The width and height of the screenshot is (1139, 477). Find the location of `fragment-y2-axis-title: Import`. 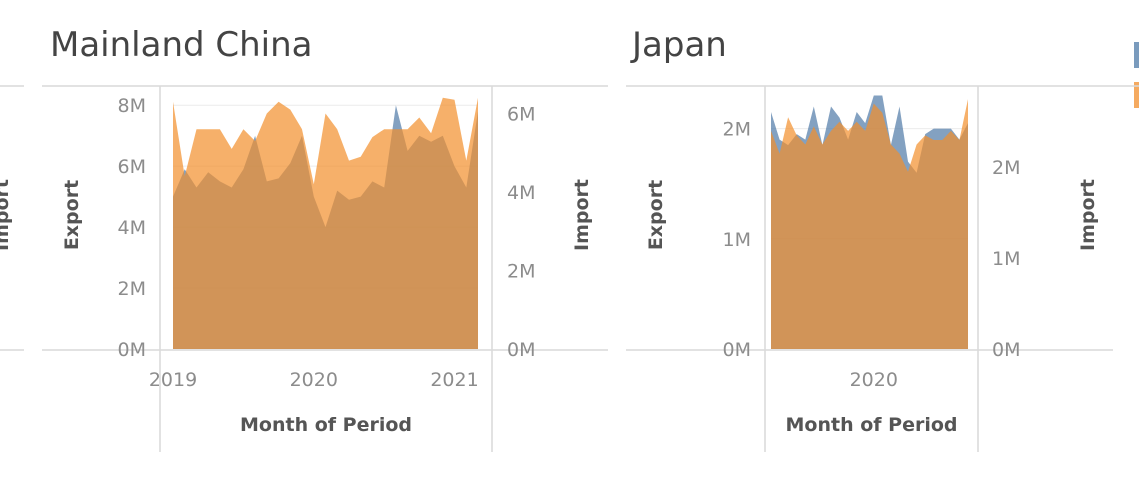

fragment-y2-axis-title: Import is located at coordinates (6, 215).